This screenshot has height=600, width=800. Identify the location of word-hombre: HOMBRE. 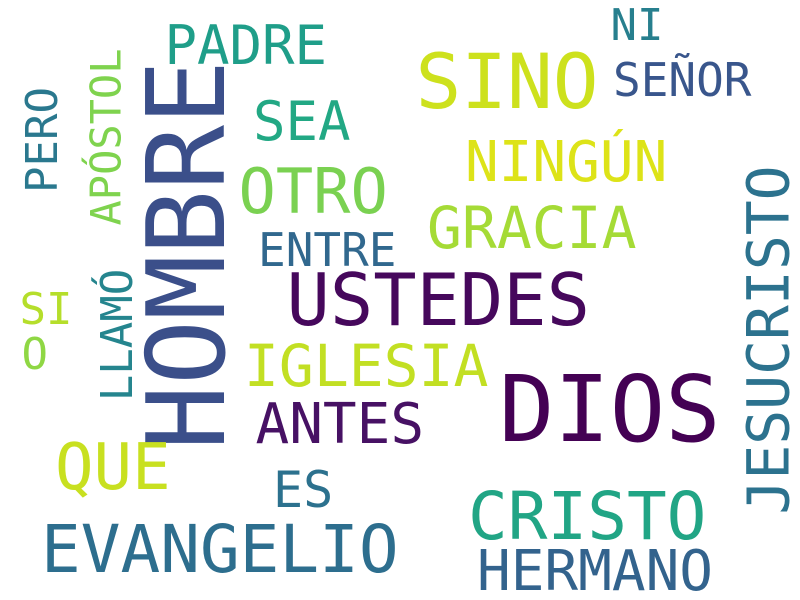
(188, 255).